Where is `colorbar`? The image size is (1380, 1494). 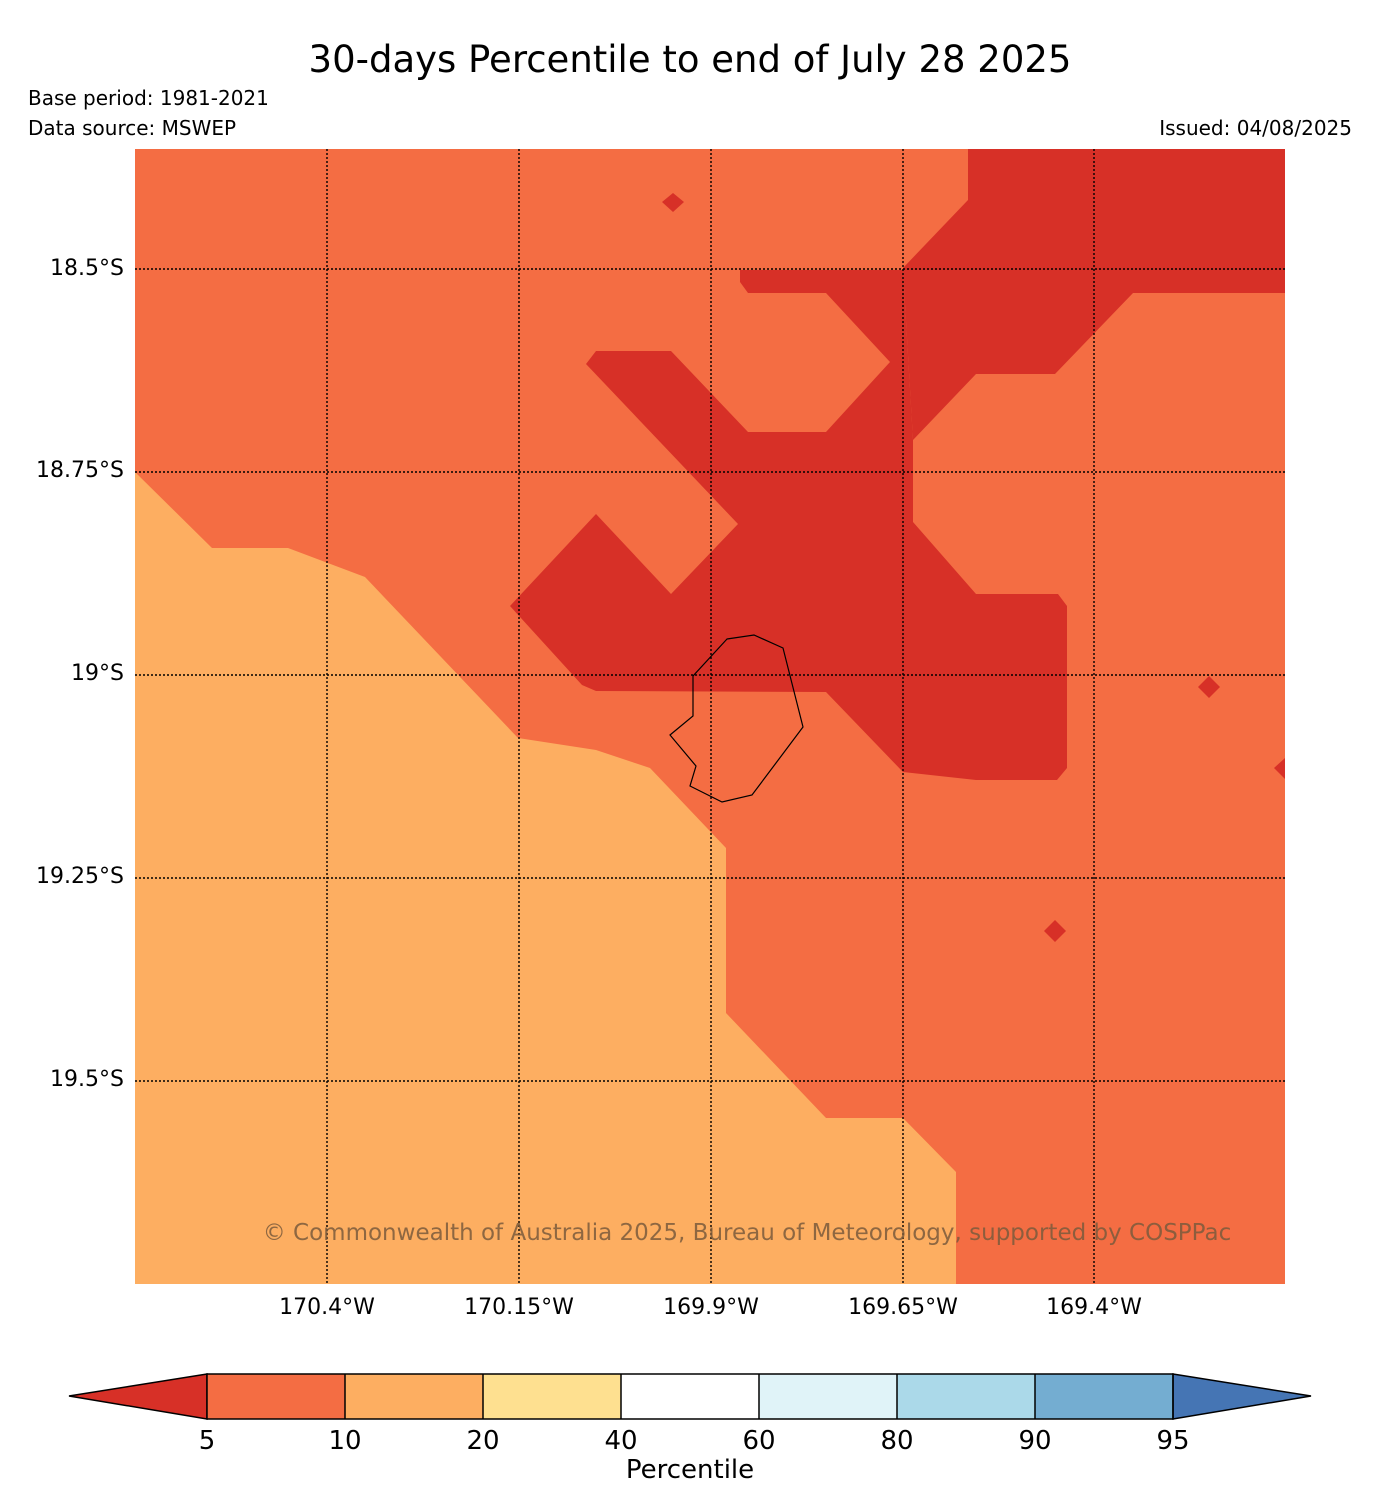
colorbar is located at coordinates (690, 1396).